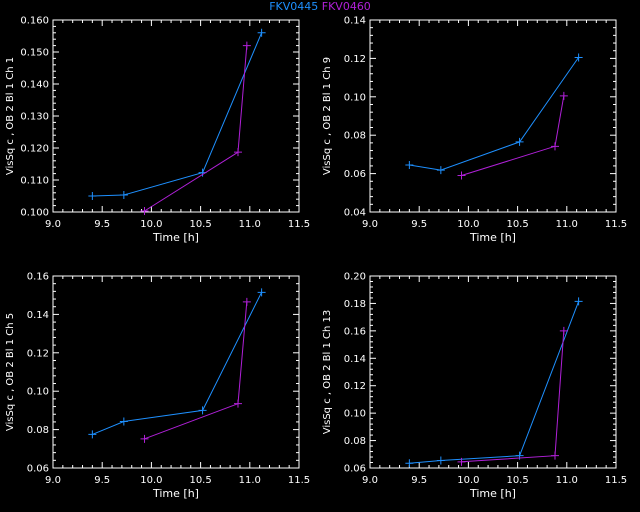 Image resolution: width=640 pixels, height=512 pixels. What do you see at coordinates (294, 6) in the screenshot?
I see `legend-series-a: FKV0445` at bounding box center [294, 6].